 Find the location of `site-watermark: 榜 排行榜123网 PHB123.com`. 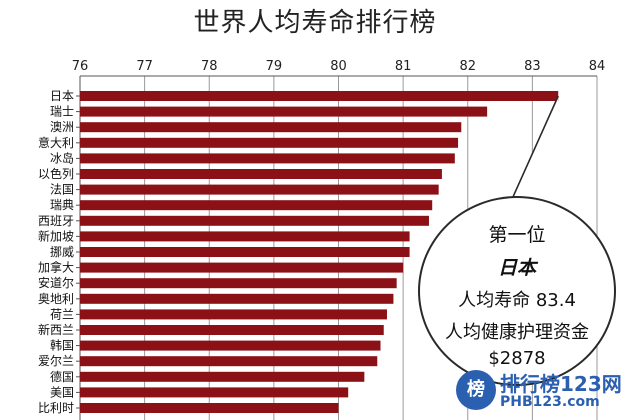

site-watermark: 榜 排行榜123网 PHB123.com is located at coordinates (541, 393).